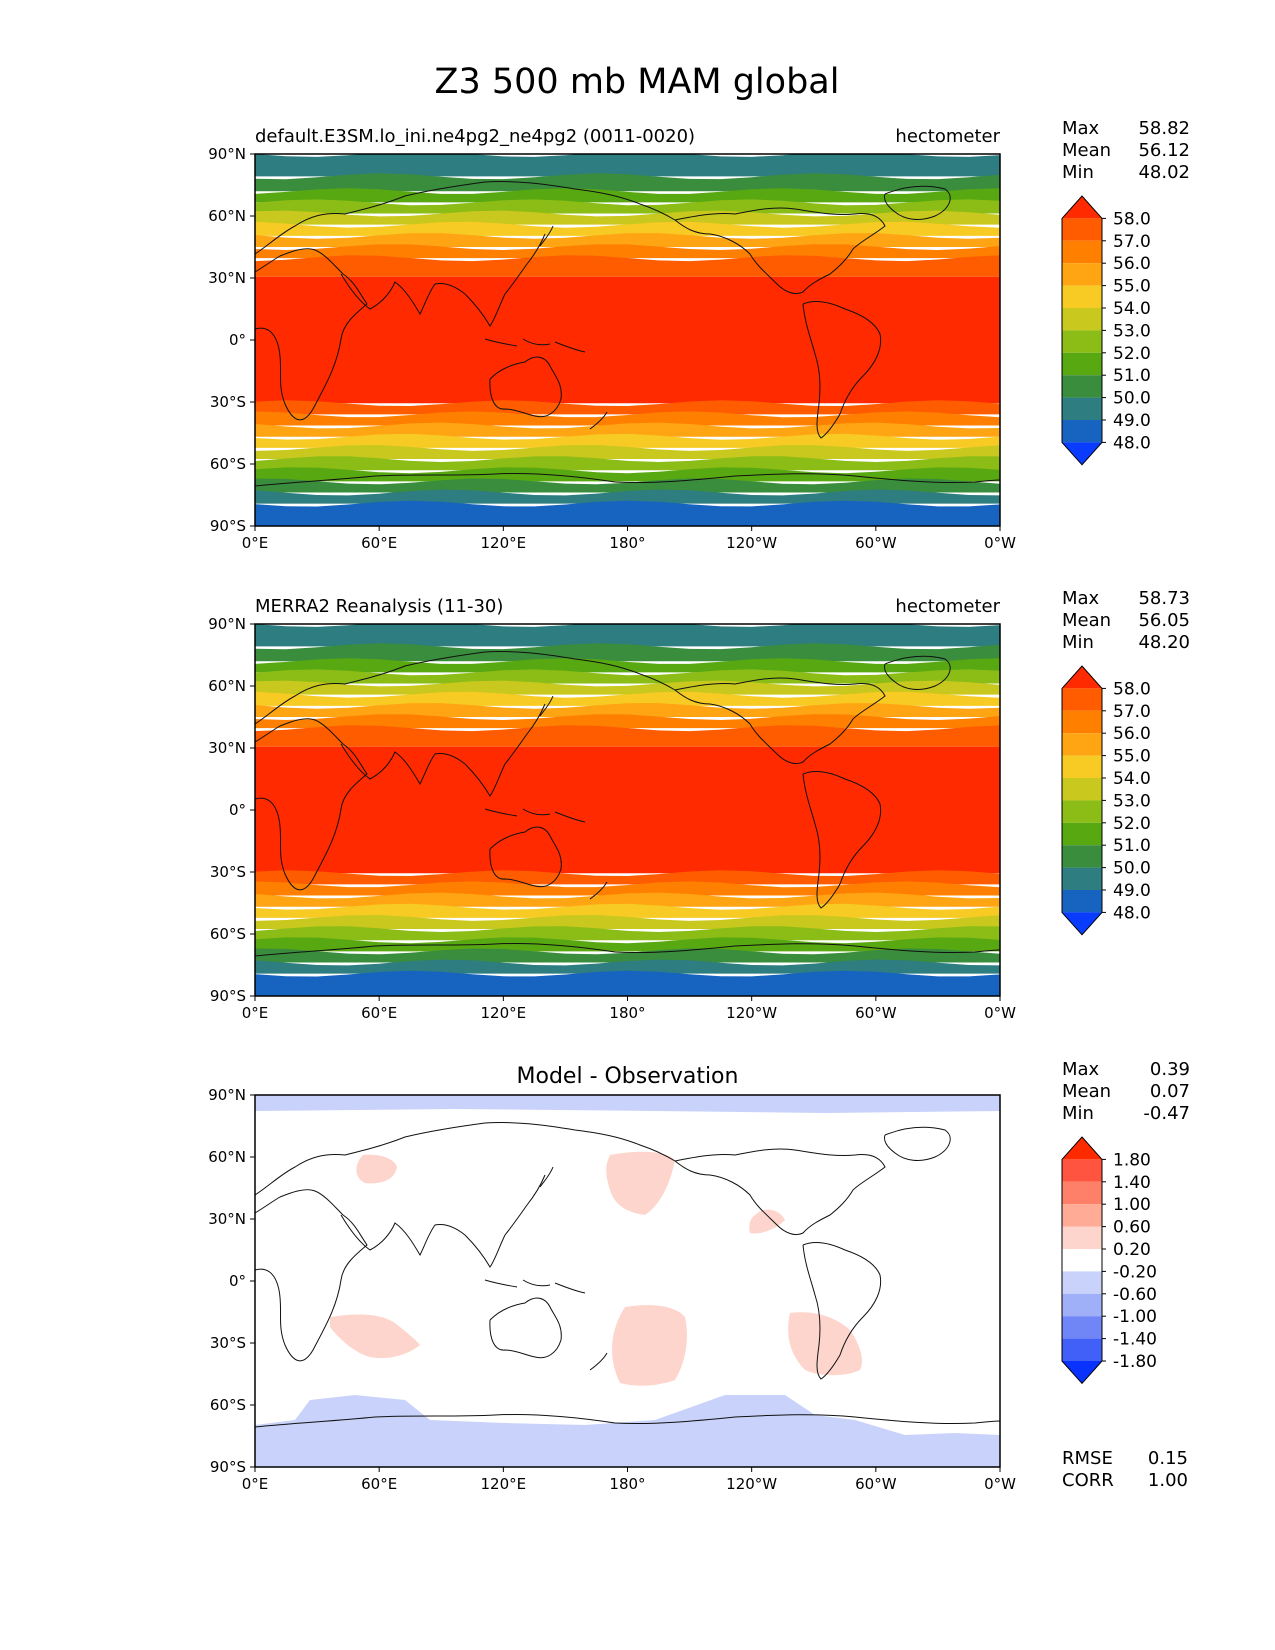  I want to click on colorbar-tick-label: -1.80, so click(1135, 1362).